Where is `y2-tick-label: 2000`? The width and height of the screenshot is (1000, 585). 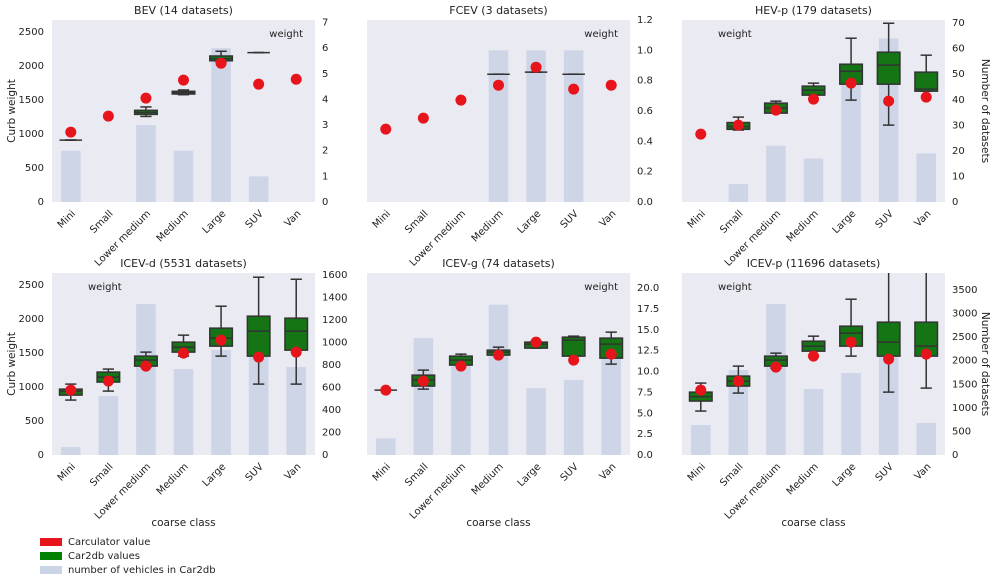
y2-tick-label: 2000 is located at coordinates (964, 361).